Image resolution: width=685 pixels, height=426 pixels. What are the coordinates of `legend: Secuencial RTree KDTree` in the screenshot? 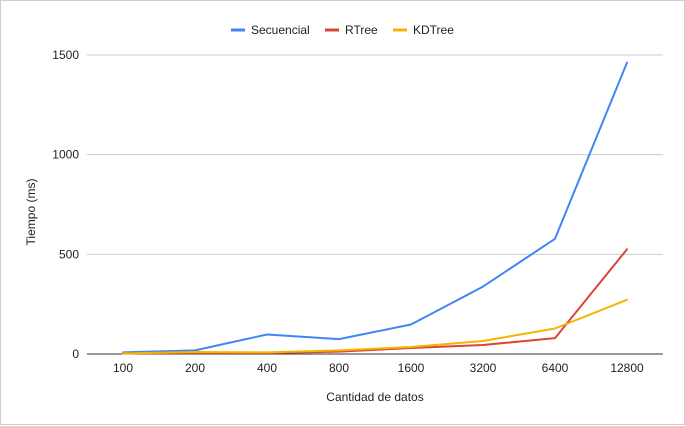 It's located at (342, 30).